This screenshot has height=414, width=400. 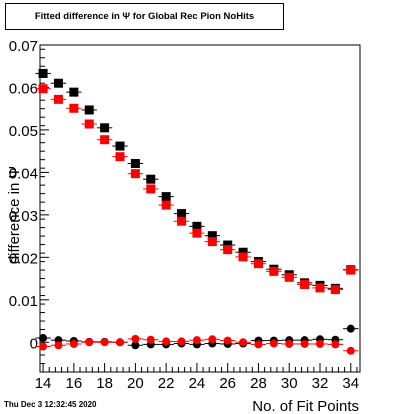 What do you see at coordinates (197, 383) in the screenshot?
I see `x-tick-label: 24` at bounding box center [197, 383].